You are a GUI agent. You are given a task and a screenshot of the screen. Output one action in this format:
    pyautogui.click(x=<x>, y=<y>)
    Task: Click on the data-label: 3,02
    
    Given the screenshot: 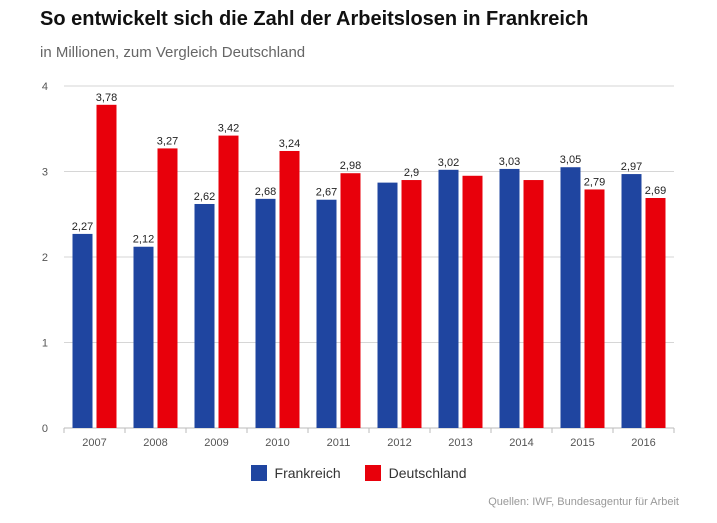 What is the action you would take?
    pyautogui.click(x=448, y=163)
    